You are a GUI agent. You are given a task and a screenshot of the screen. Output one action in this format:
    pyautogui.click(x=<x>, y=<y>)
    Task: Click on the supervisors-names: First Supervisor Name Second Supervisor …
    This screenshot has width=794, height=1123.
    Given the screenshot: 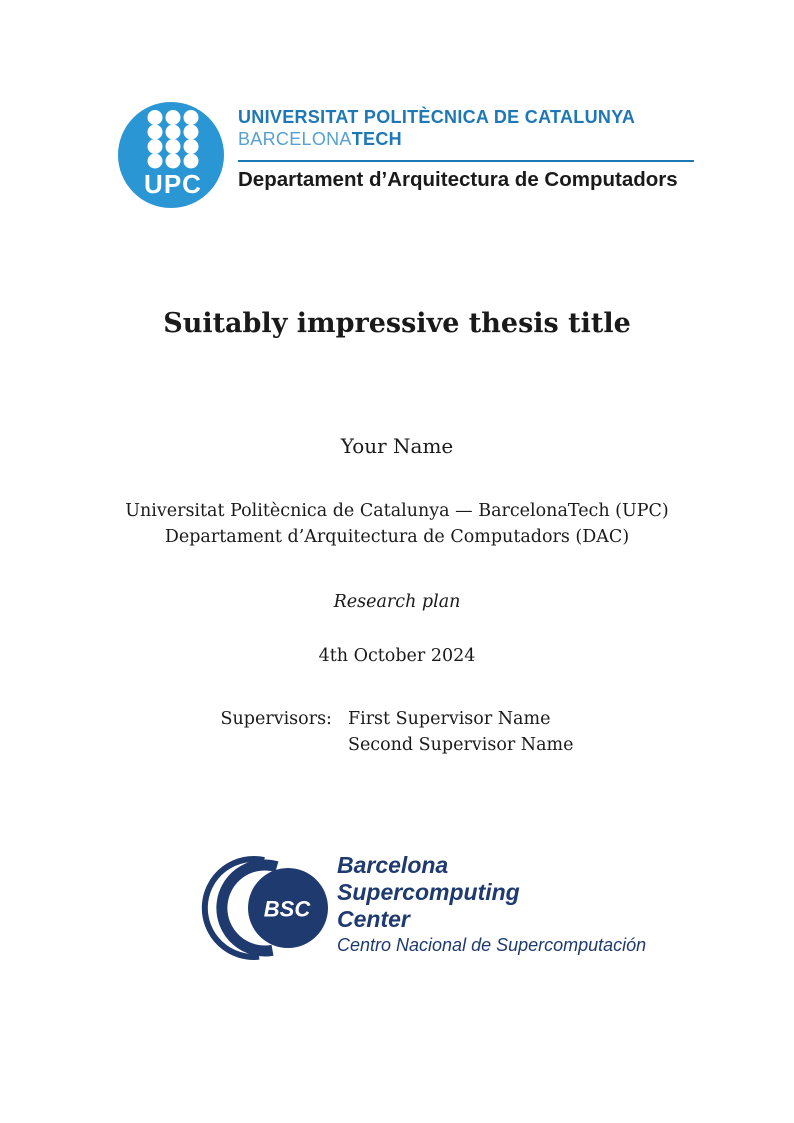 What is the action you would take?
    pyautogui.click(x=461, y=732)
    